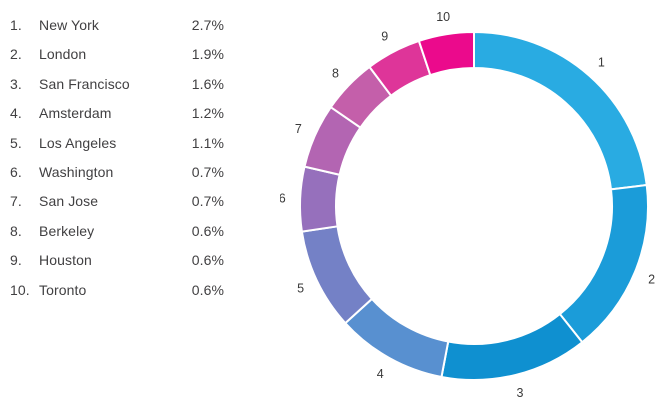 The width and height of the screenshot is (670, 406). What do you see at coordinates (16, 201) in the screenshot?
I see `legend-rank: 7.` at bounding box center [16, 201].